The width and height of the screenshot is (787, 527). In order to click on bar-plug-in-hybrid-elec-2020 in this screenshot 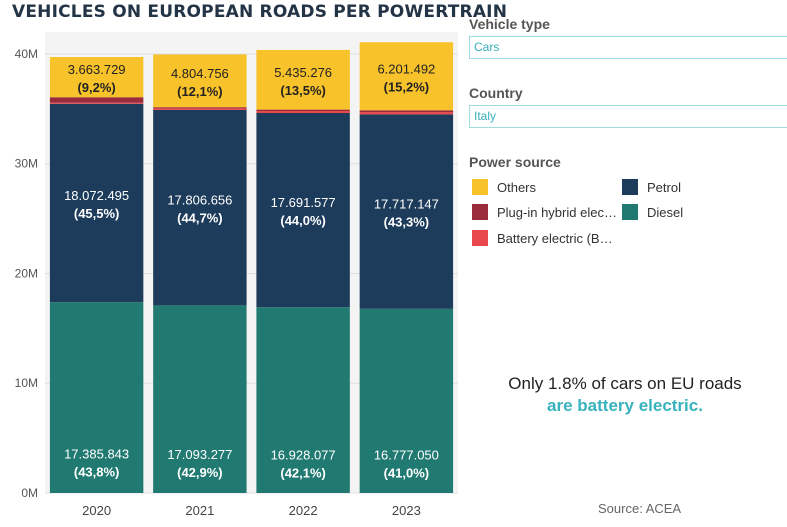, I will do `click(96, 100)`.